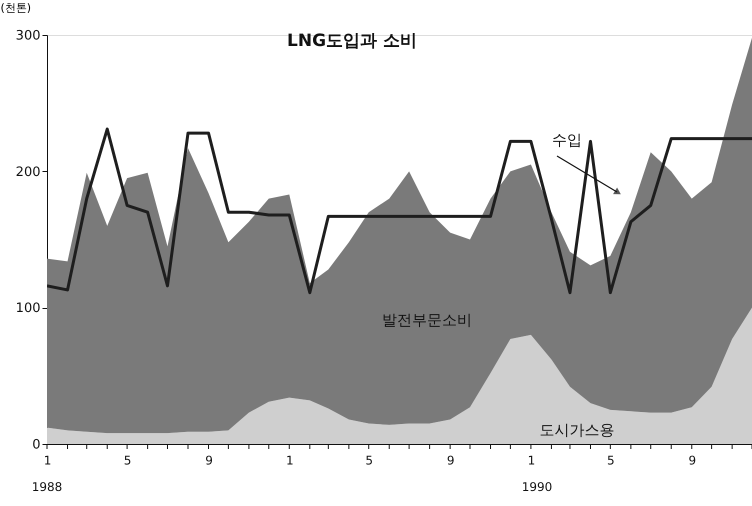 Image resolution: width=752 pixels, height=506 pixels. What do you see at coordinates (16, 8) in the screenshot?
I see `y-axis-title: (천톤)` at bounding box center [16, 8].